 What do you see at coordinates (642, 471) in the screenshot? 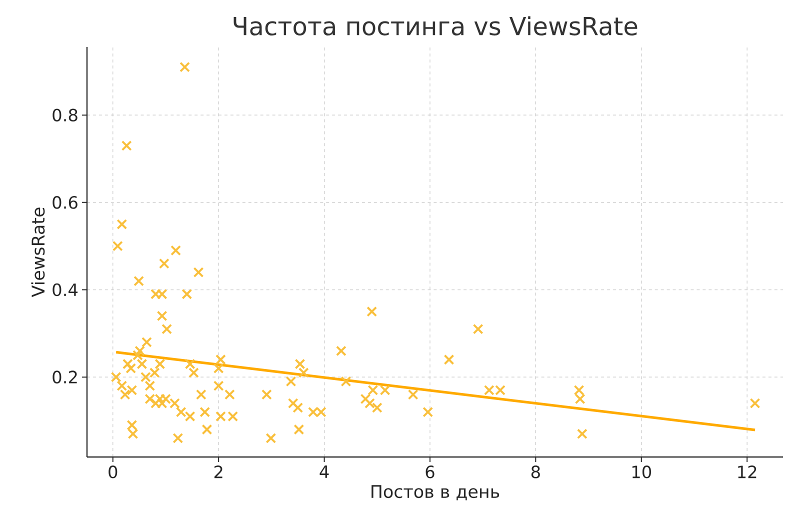
I see `x-tick-label: 10` at bounding box center [642, 471].